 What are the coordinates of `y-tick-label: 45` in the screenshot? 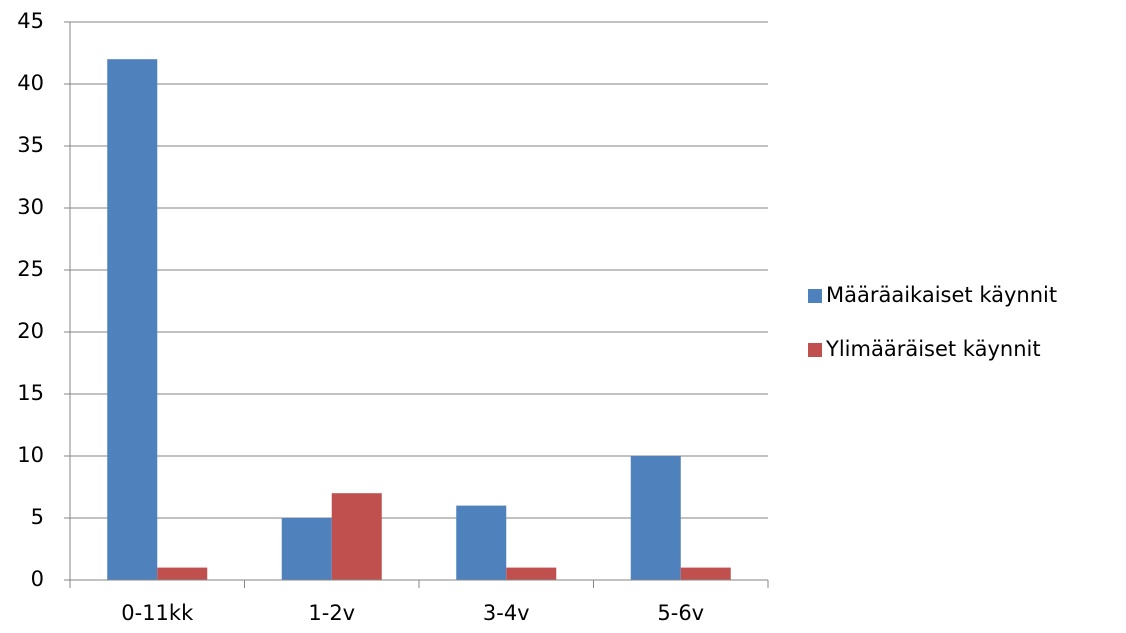 It's located at (30, 21).